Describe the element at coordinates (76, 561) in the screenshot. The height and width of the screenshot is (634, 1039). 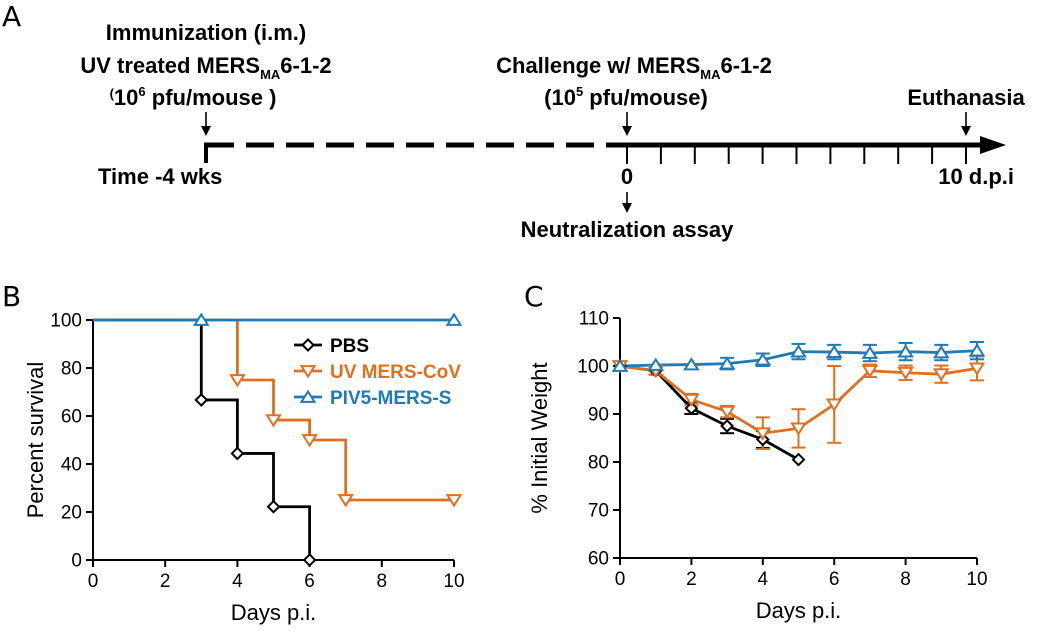
I see `y-tick-label: 0` at that location.